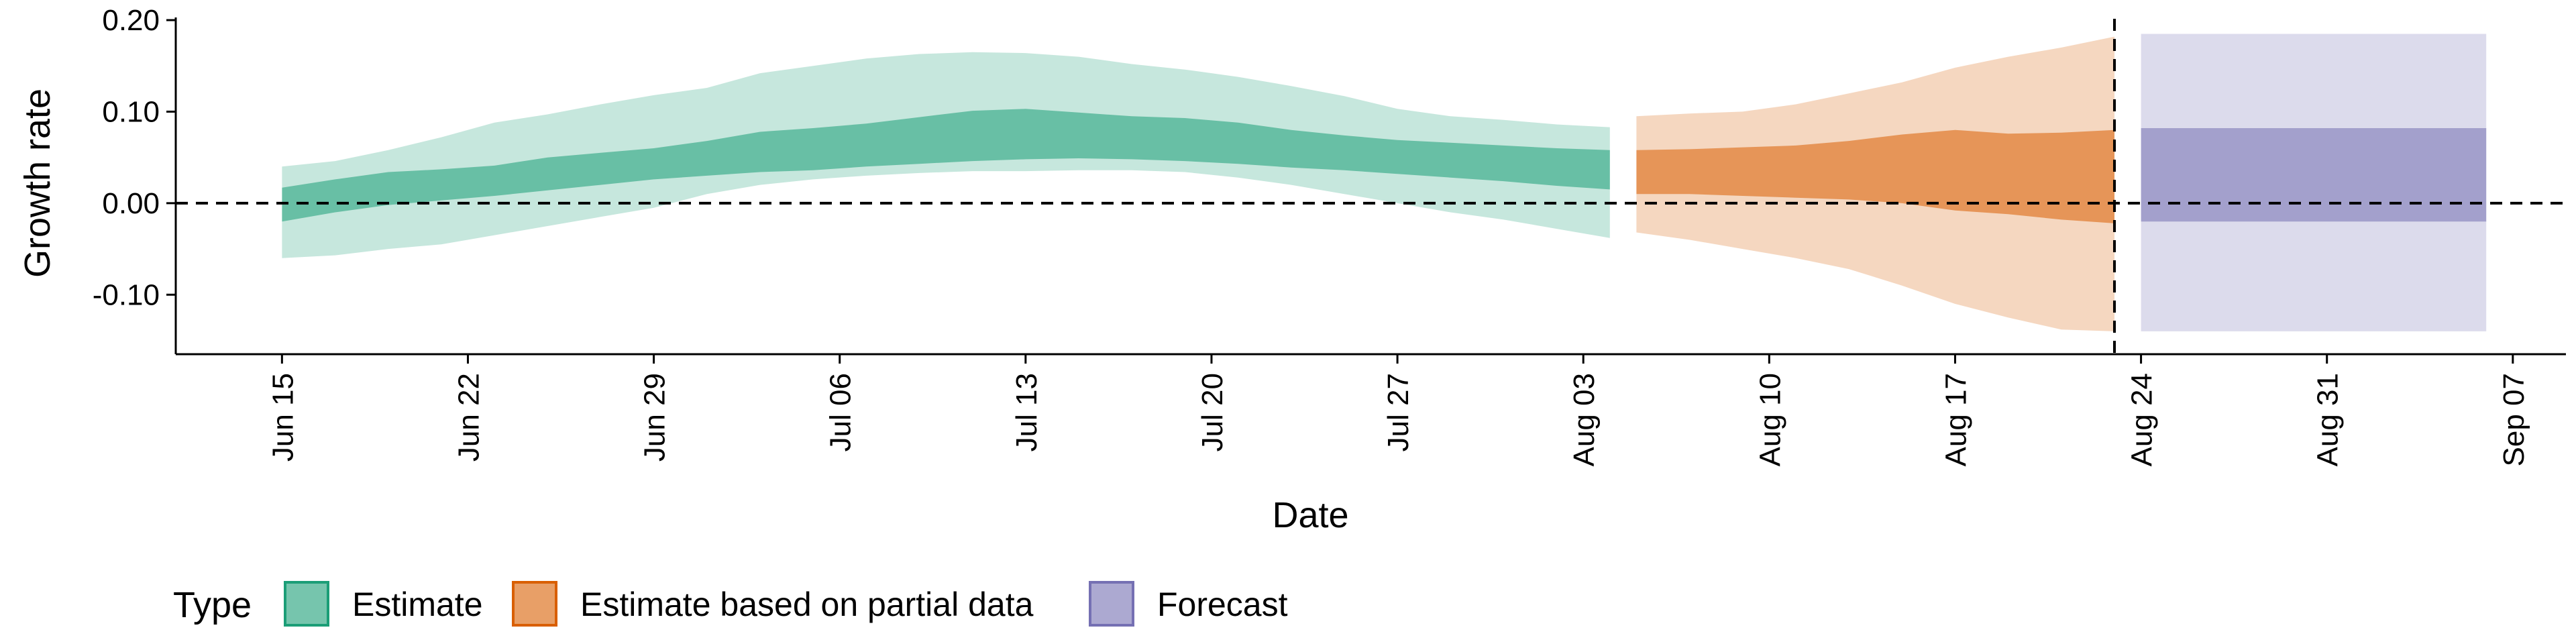  Describe the element at coordinates (212, 605) in the screenshot. I see `legend-title: Type` at that location.